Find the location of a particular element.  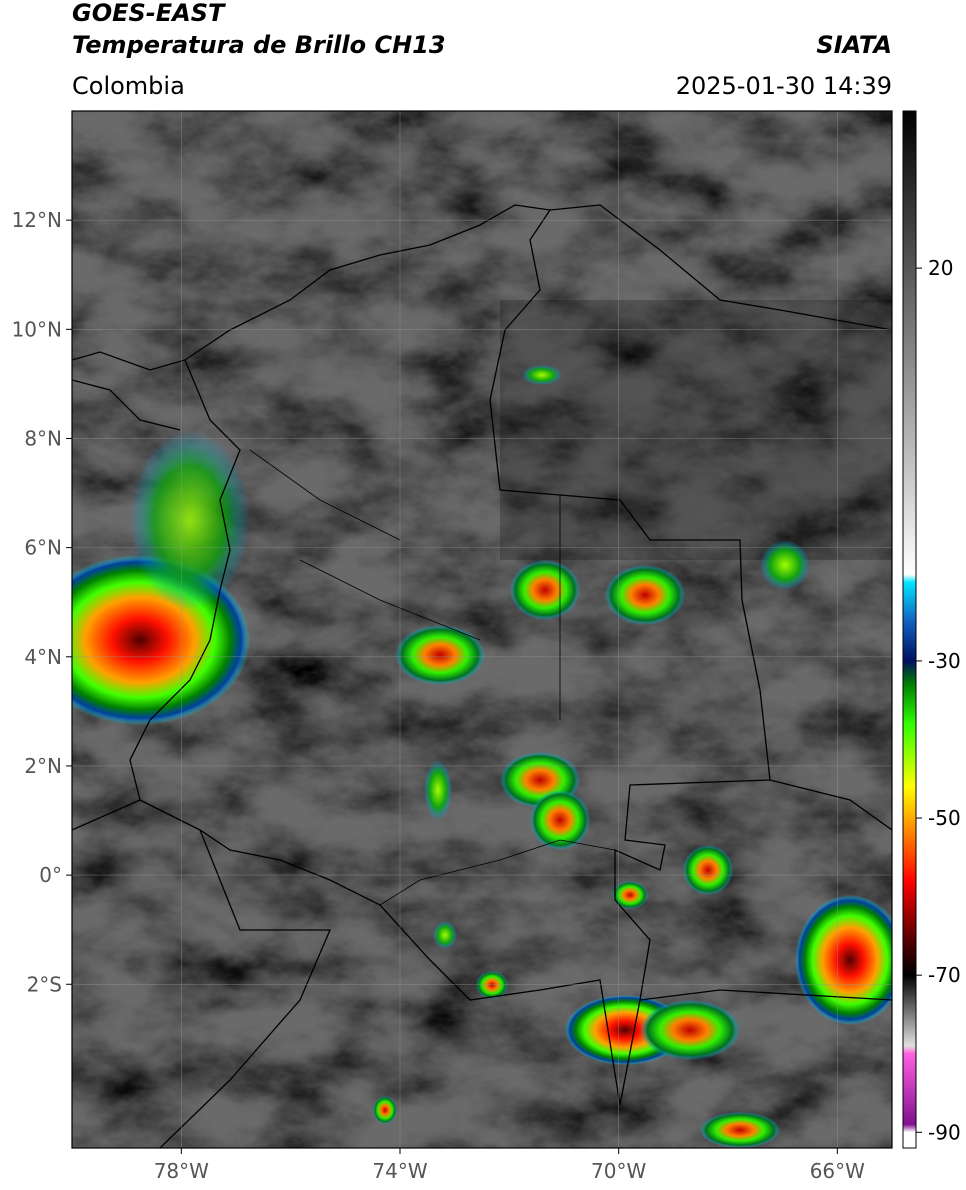

panama-coast is located at coordinates (129, 391).